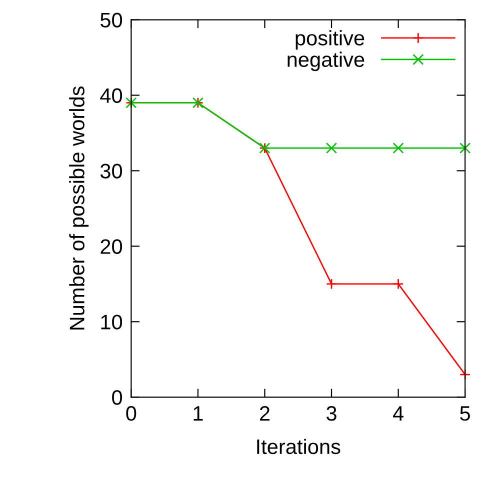 Image resolution: width=477 pixels, height=494 pixels. What do you see at coordinates (265, 413) in the screenshot?
I see `x-tick-label: 2` at bounding box center [265, 413].